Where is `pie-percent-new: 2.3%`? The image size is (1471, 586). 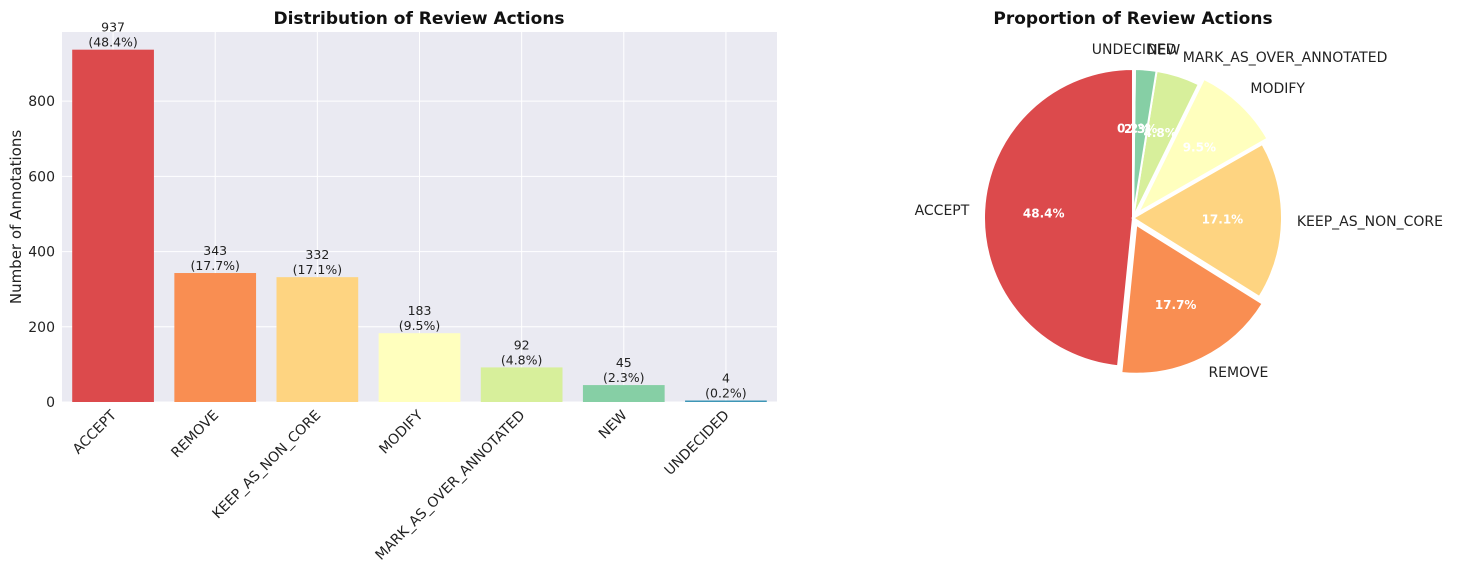 pie-percent-new: 2.3% is located at coordinates (1140, 129).